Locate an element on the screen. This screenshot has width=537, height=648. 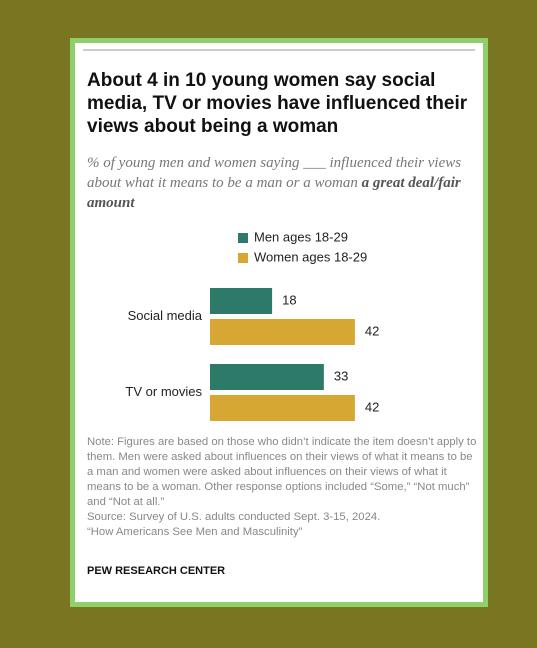
top-rule is located at coordinates (279, 50).